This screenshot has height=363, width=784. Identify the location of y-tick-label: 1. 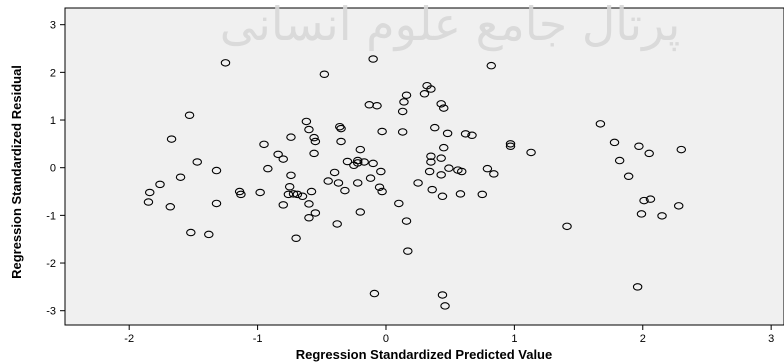
(53, 121).